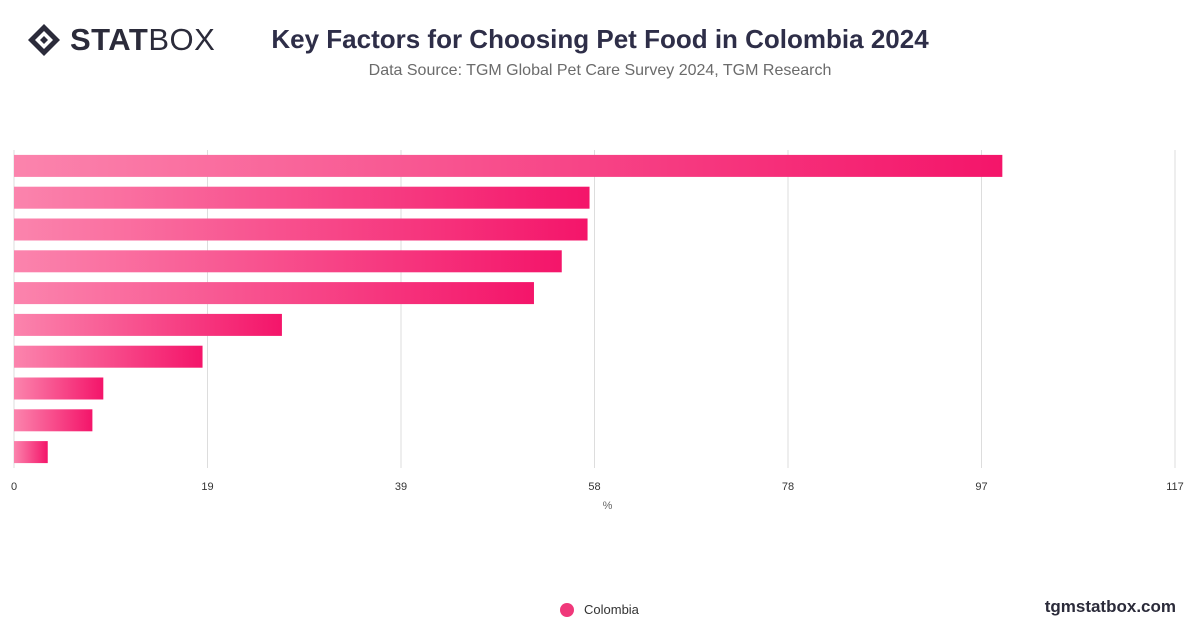  I want to click on x-tick-label: 97, so click(981, 487).